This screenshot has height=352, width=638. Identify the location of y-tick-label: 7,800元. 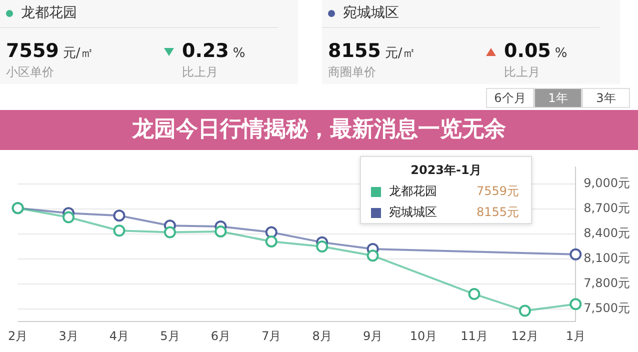
(607, 283).